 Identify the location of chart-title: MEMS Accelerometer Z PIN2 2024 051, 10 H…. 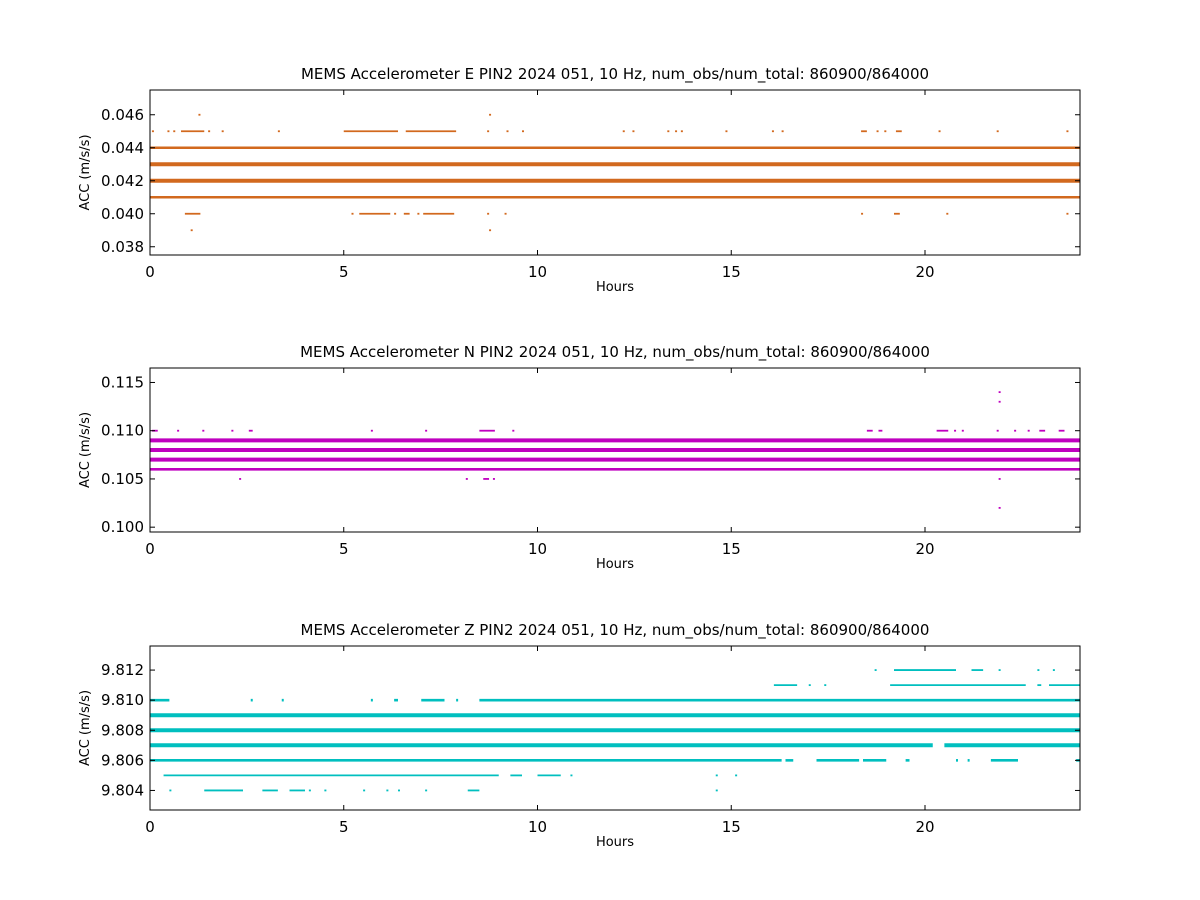
(615, 630).